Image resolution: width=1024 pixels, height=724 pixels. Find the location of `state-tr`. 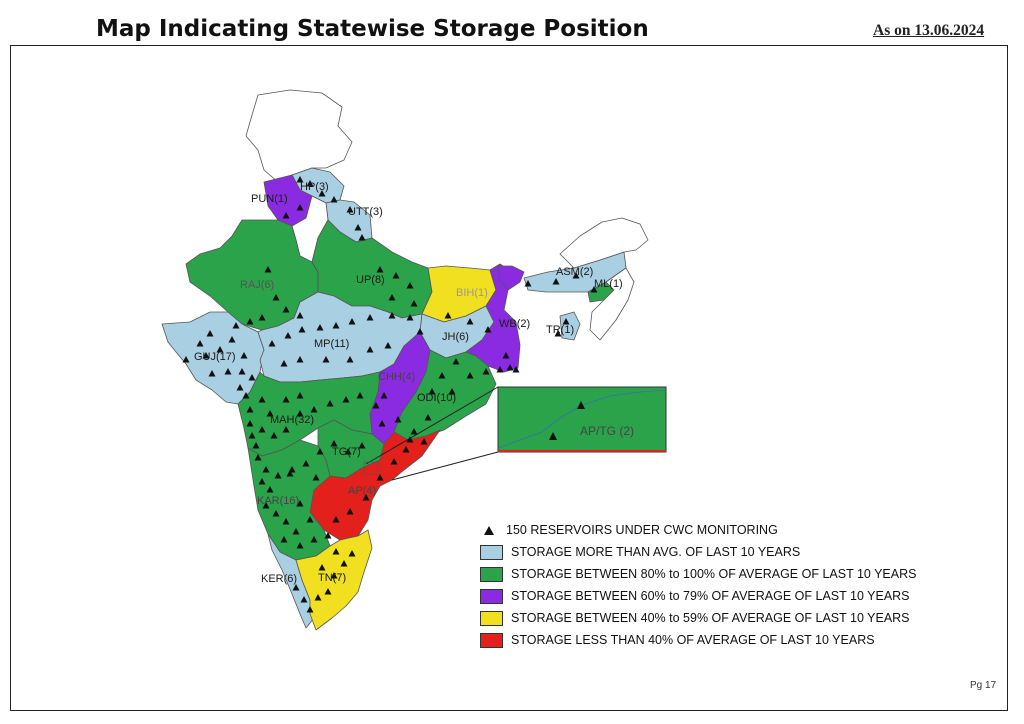

state-tr is located at coordinates (570, 326).